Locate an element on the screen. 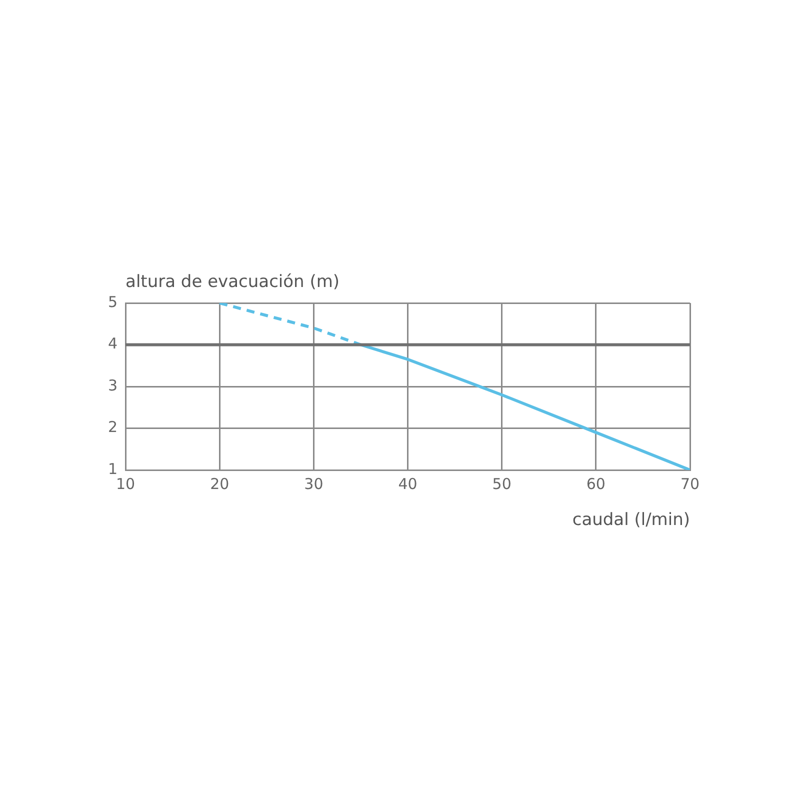 The width and height of the screenshot is (800, 800). y-tick-label: 1 is located at coordinates (113, 469).